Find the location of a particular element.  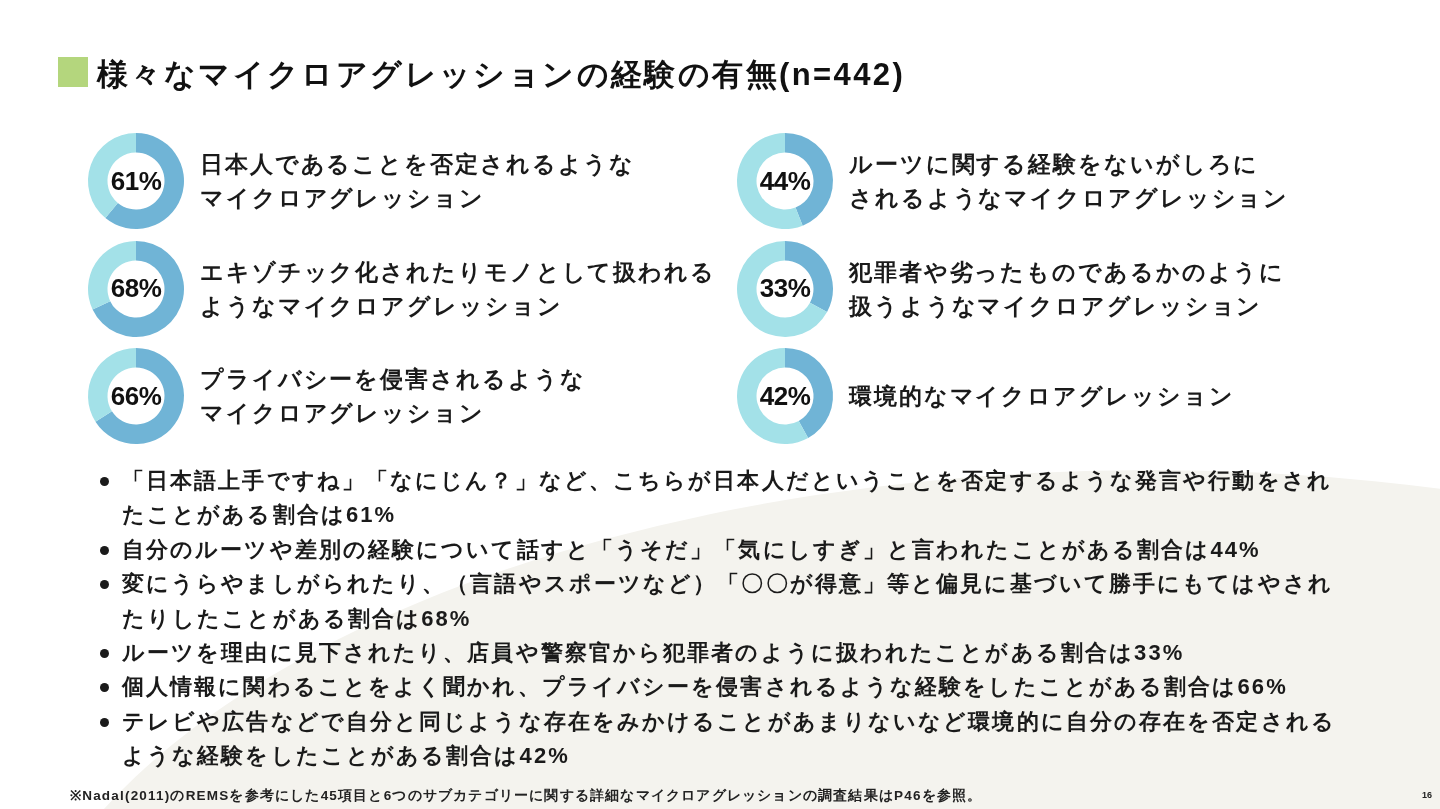

text: 日本人であることを否定されるようなマイクロアグレッション is located at coordinates (418, 181).